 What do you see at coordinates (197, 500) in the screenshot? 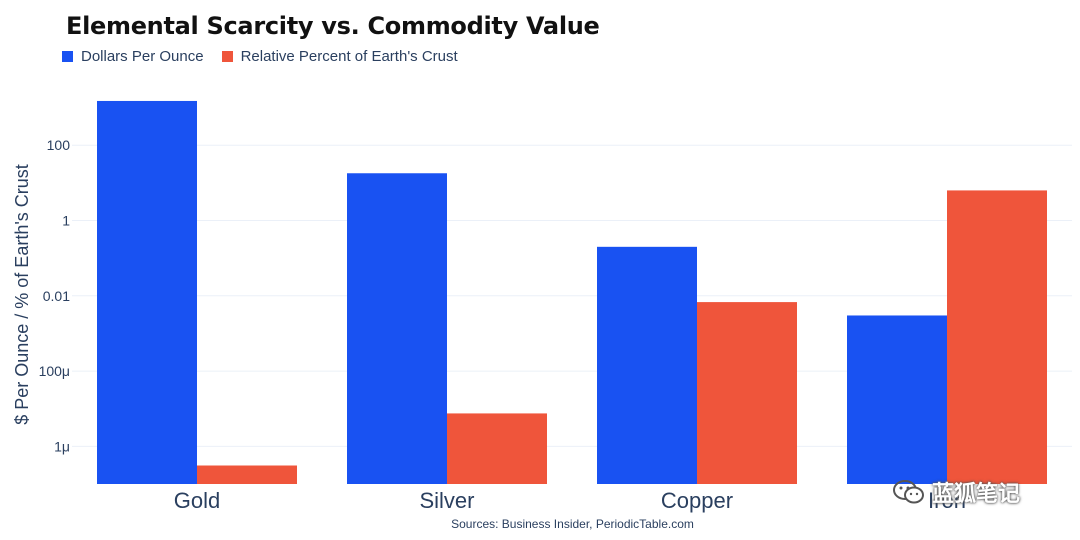
I see `x-tick-label: Gold` at bounding box center [197, 500].